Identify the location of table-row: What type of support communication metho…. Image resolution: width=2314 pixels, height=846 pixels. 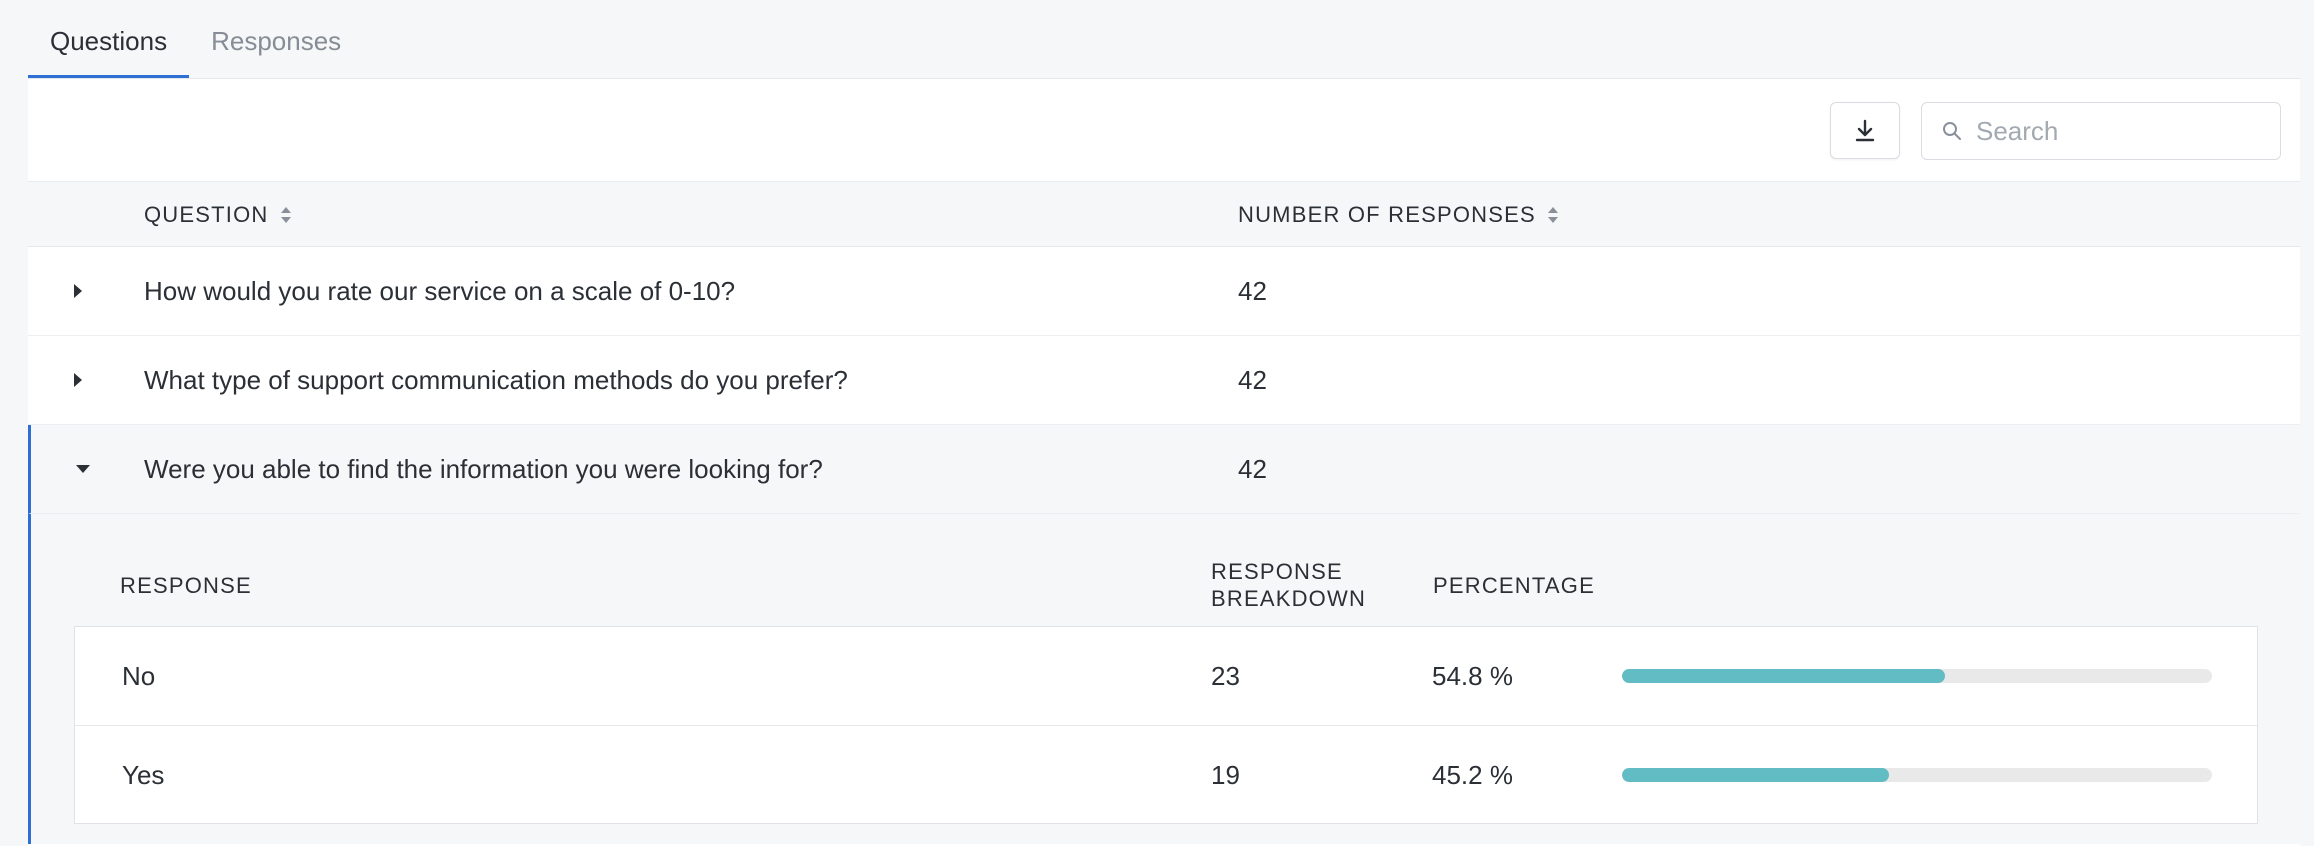
(1164, 380).